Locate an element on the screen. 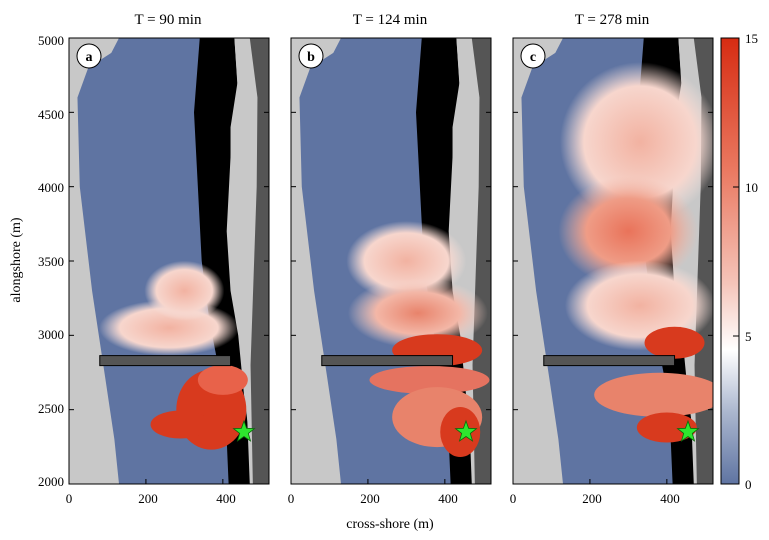 The width and height of the screenshot is (769, 540). panel-letter: a is located at coordinates (89, 57).